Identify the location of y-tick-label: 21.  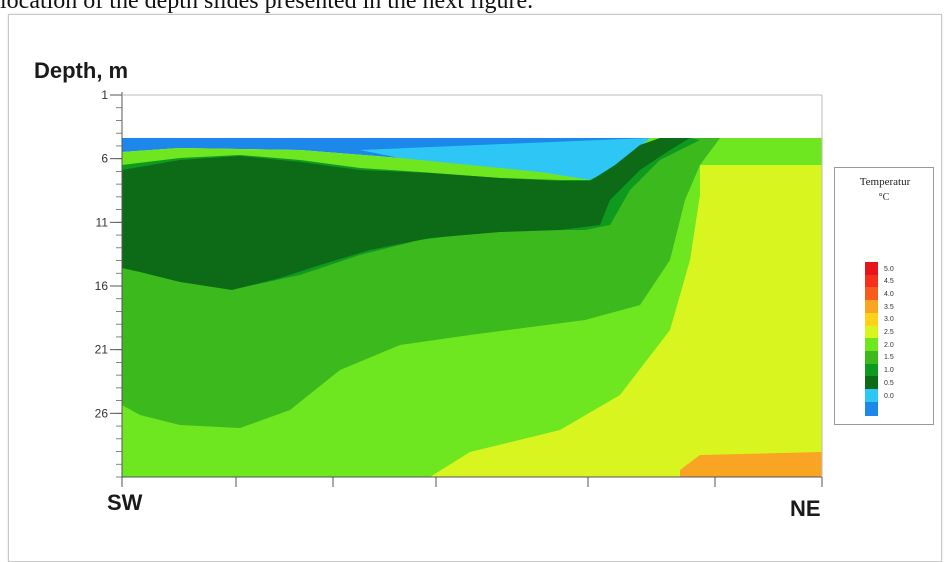
(102, 350).